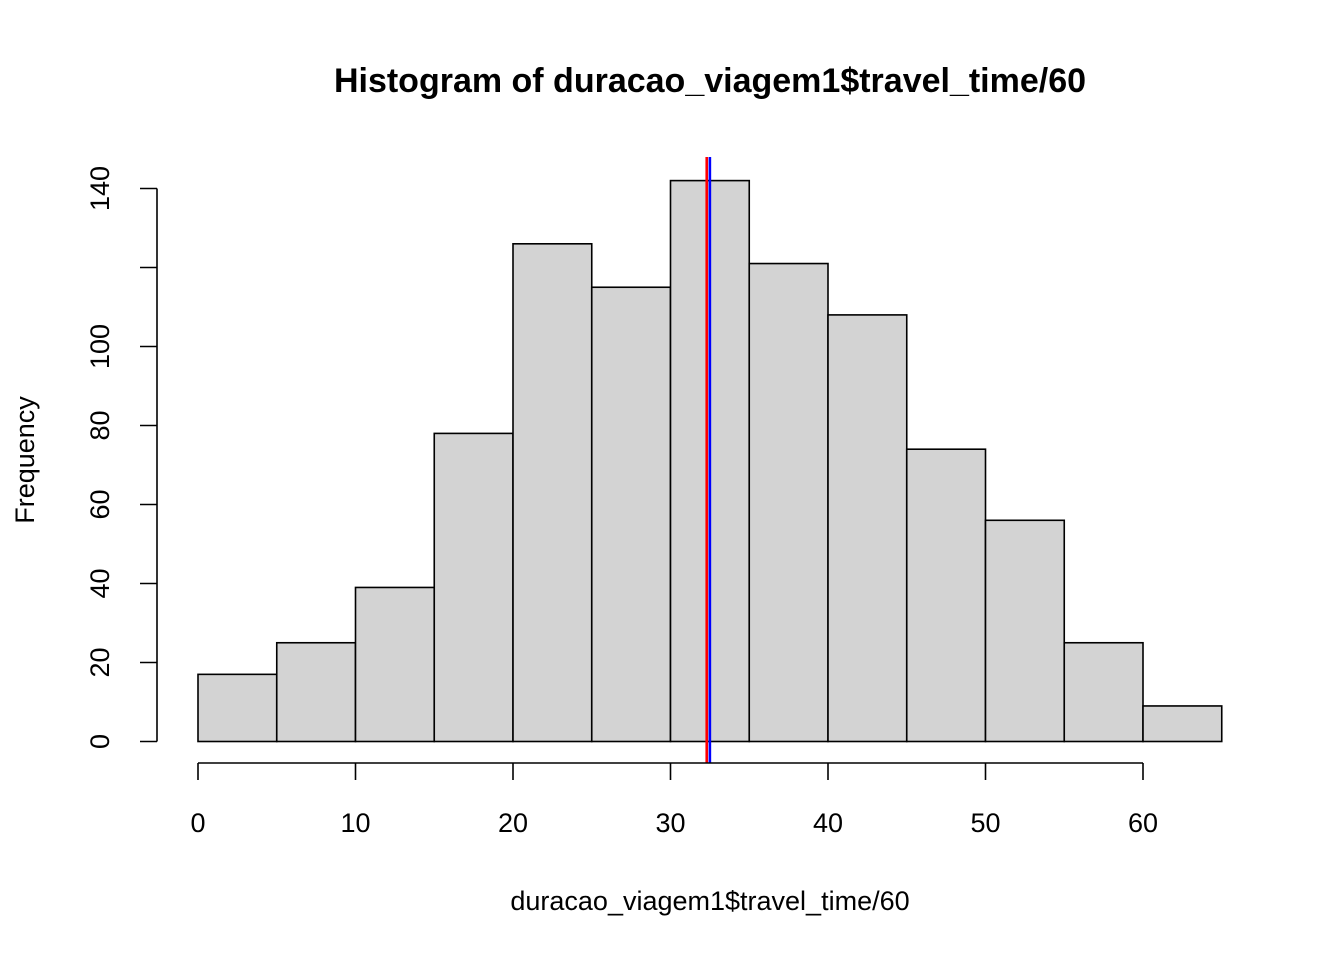 The height and width of the screenshot is (960, 1344). I want to click on y-tick-label-5: 100, so click(100, 346).